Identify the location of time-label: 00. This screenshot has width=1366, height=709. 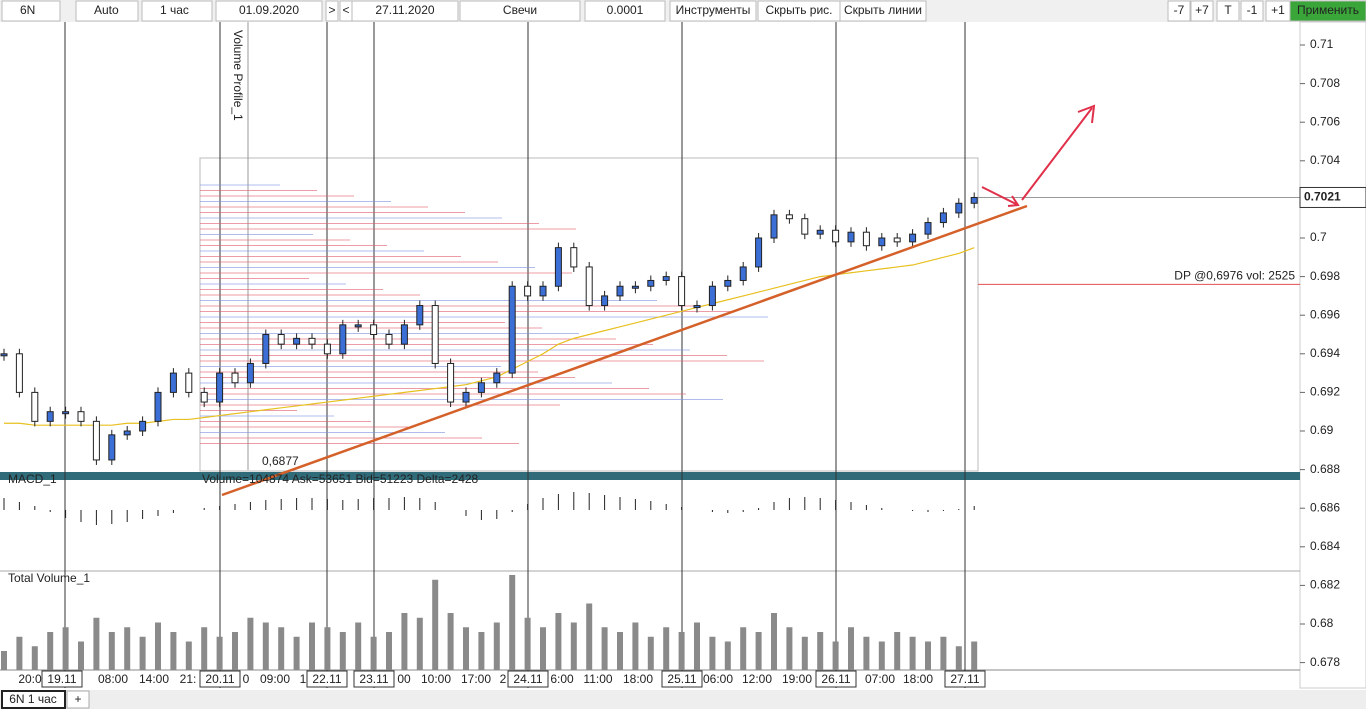
(404, 679).